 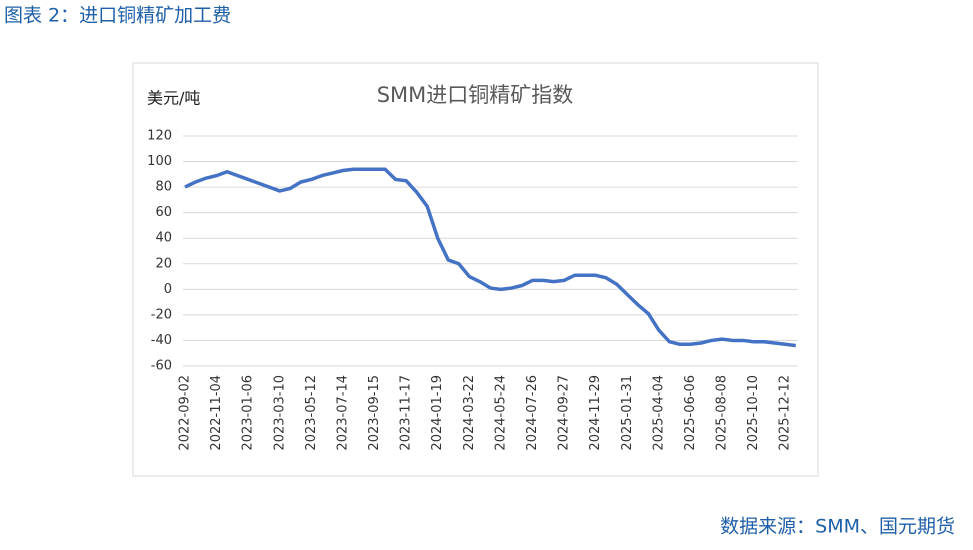 What do you see at coordinates (785, 413) in the screenshot?
I see `x-tick-label: 2025-12-12` at bounding box center [785, 413].